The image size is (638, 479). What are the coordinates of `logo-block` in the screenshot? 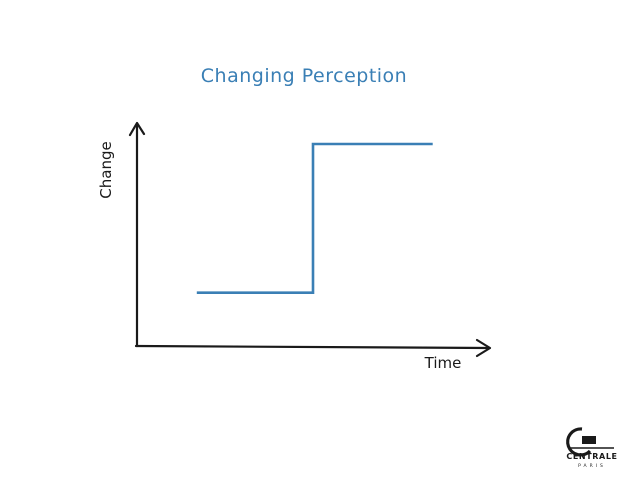 It's located at (589, 440).